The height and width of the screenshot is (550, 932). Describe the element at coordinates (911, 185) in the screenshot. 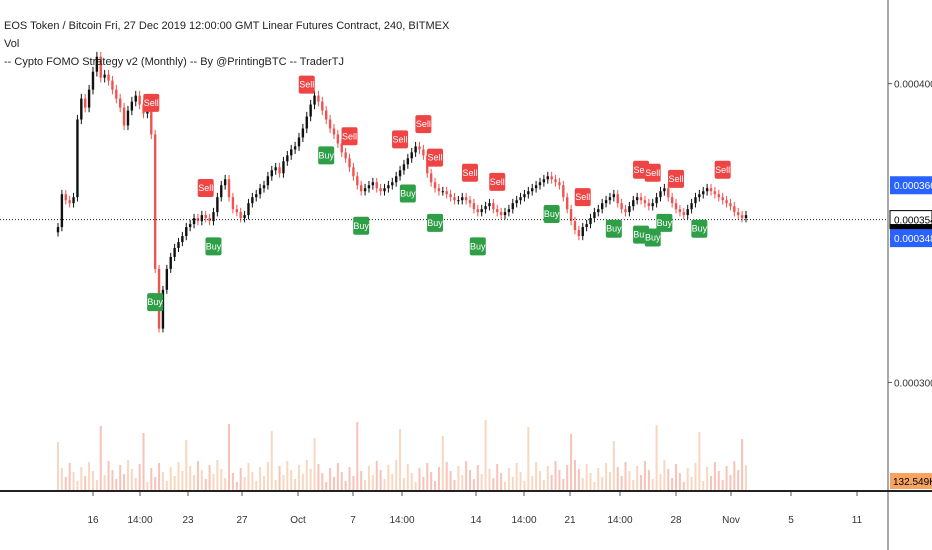

I see `price-tag: 0.0003660` at that location.